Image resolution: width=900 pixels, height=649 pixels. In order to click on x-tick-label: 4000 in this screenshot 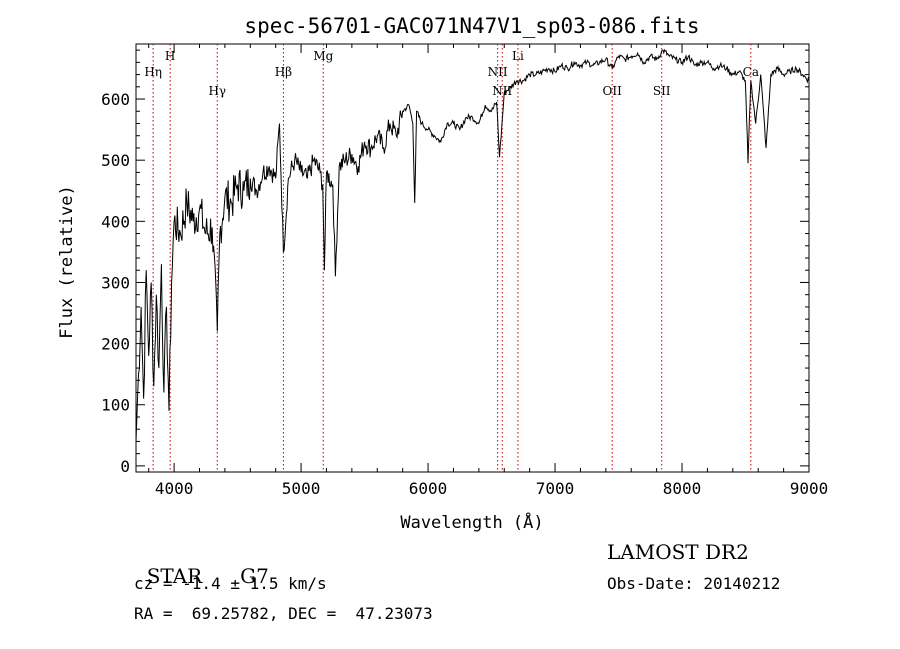, I will do `click(174, 488)`.